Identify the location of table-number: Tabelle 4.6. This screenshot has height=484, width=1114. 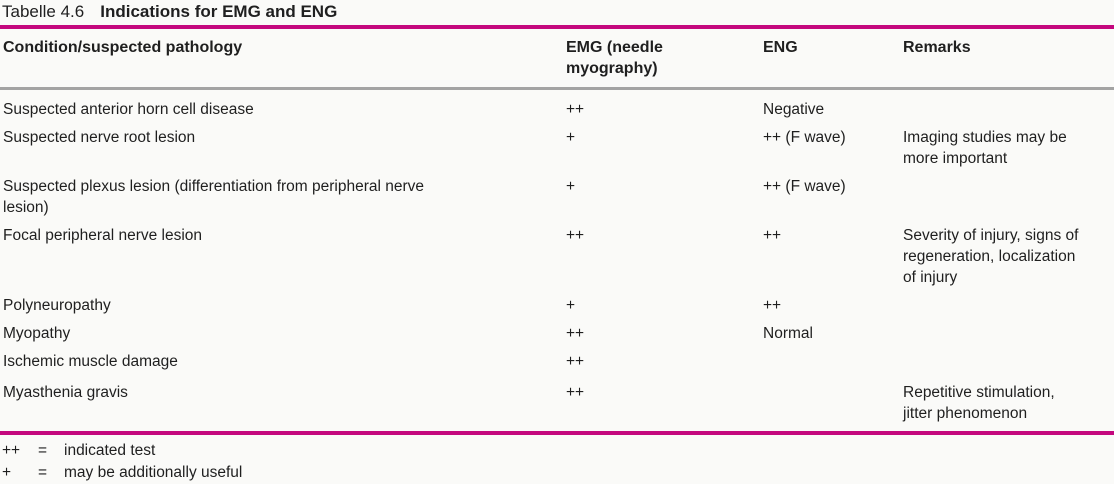
(43, 11).